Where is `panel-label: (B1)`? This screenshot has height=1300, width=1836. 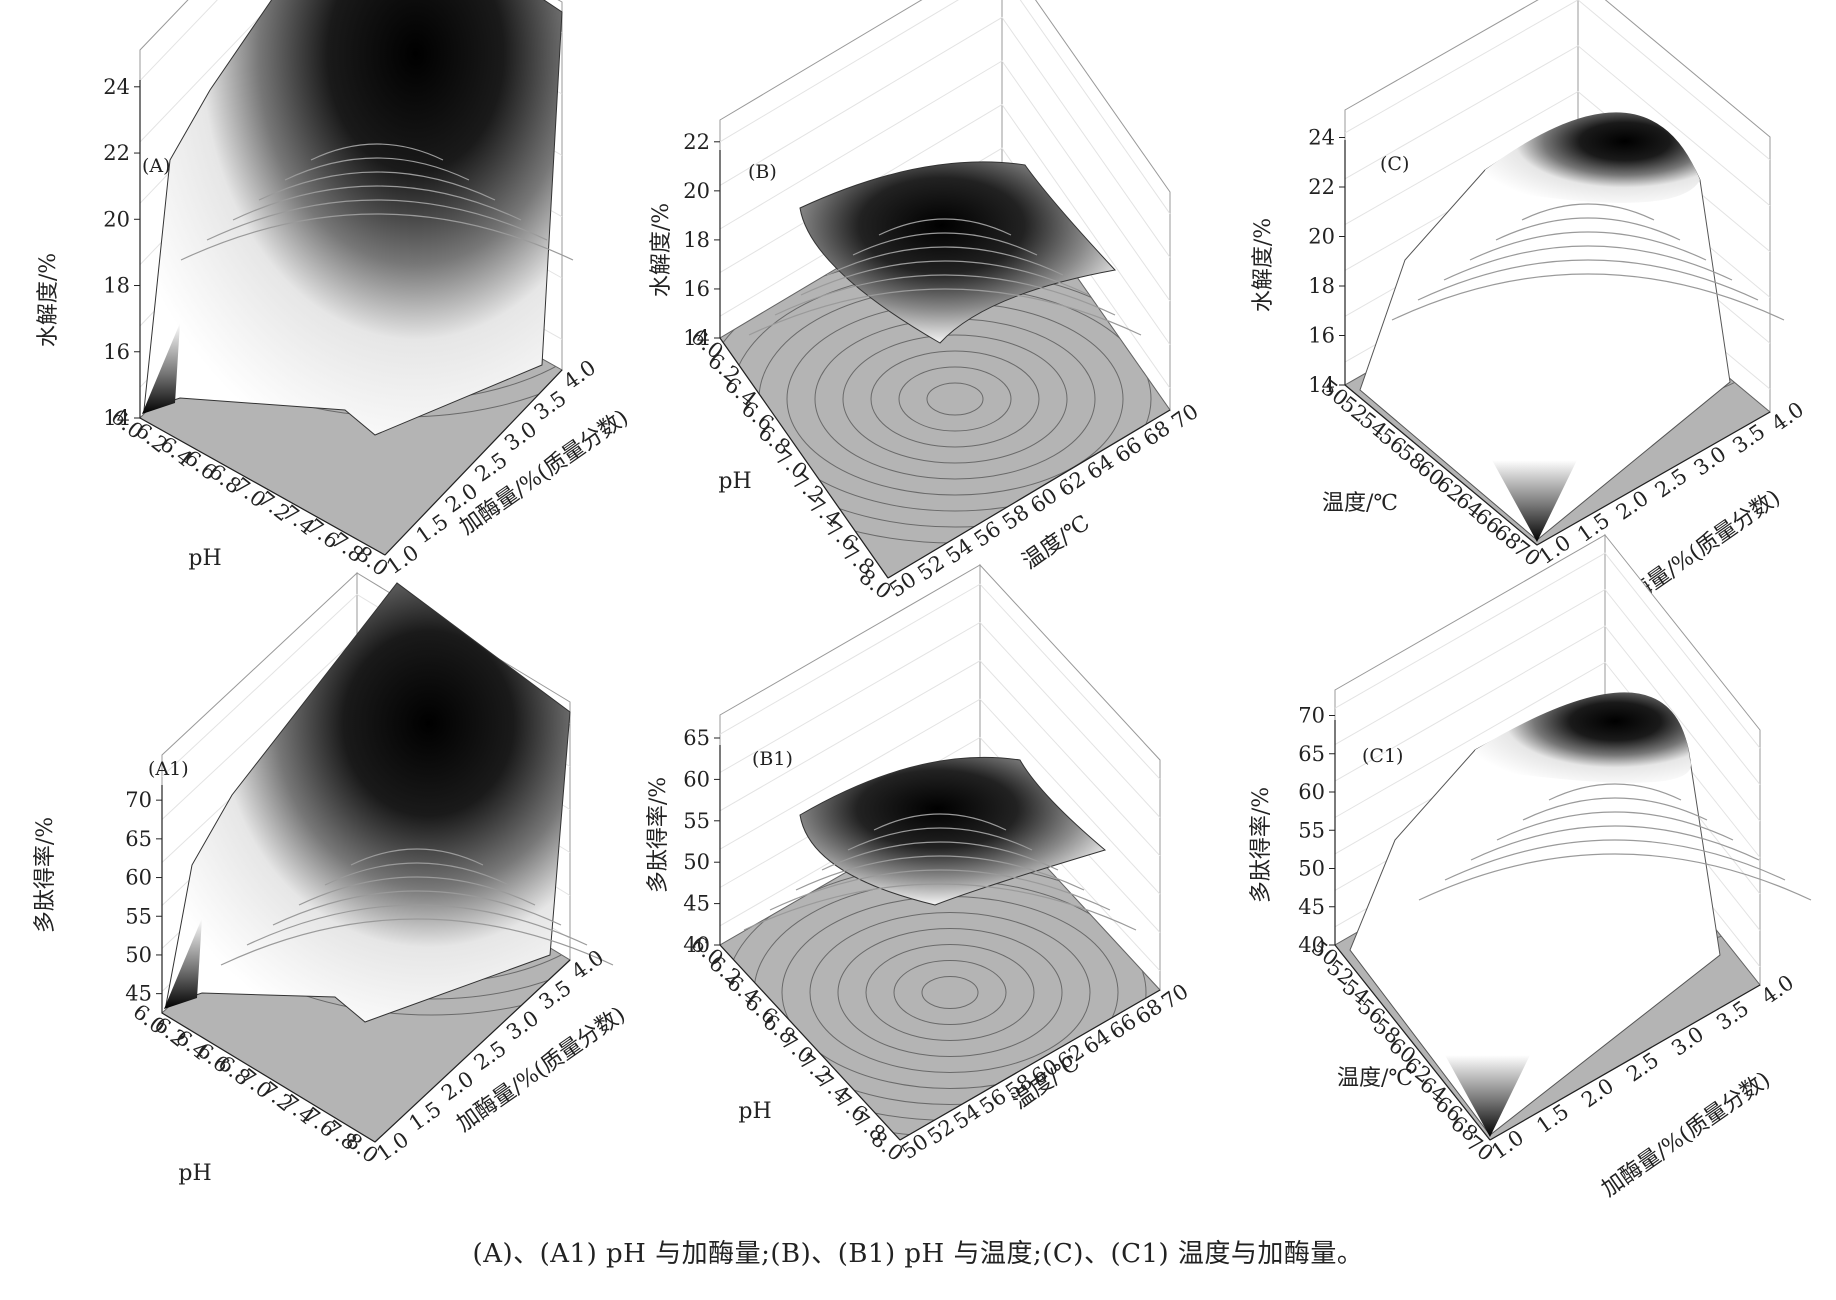
panel-label: (B1) is located at coordinates (772, 759).